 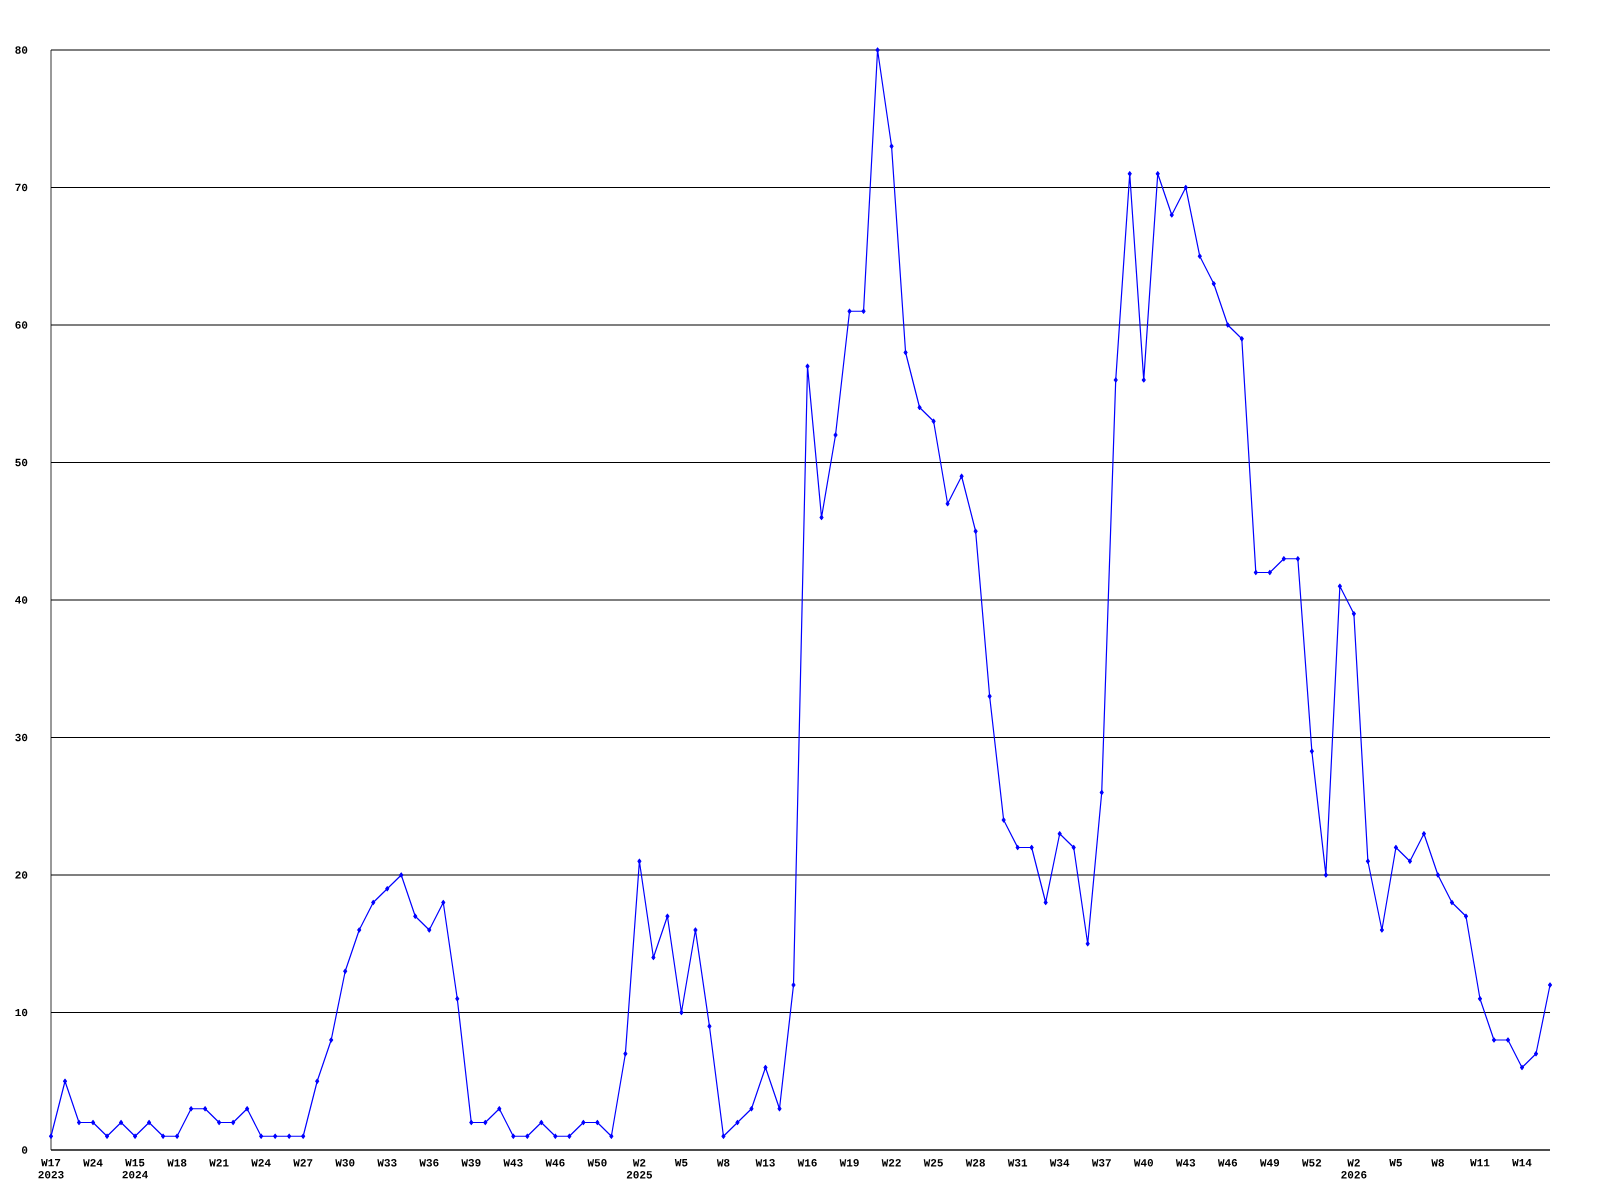 What do you see at coordinates (135, 1169) in the screenshot?
I see `x-tick-label: W15 2024` at bounding box center [135, 1169].